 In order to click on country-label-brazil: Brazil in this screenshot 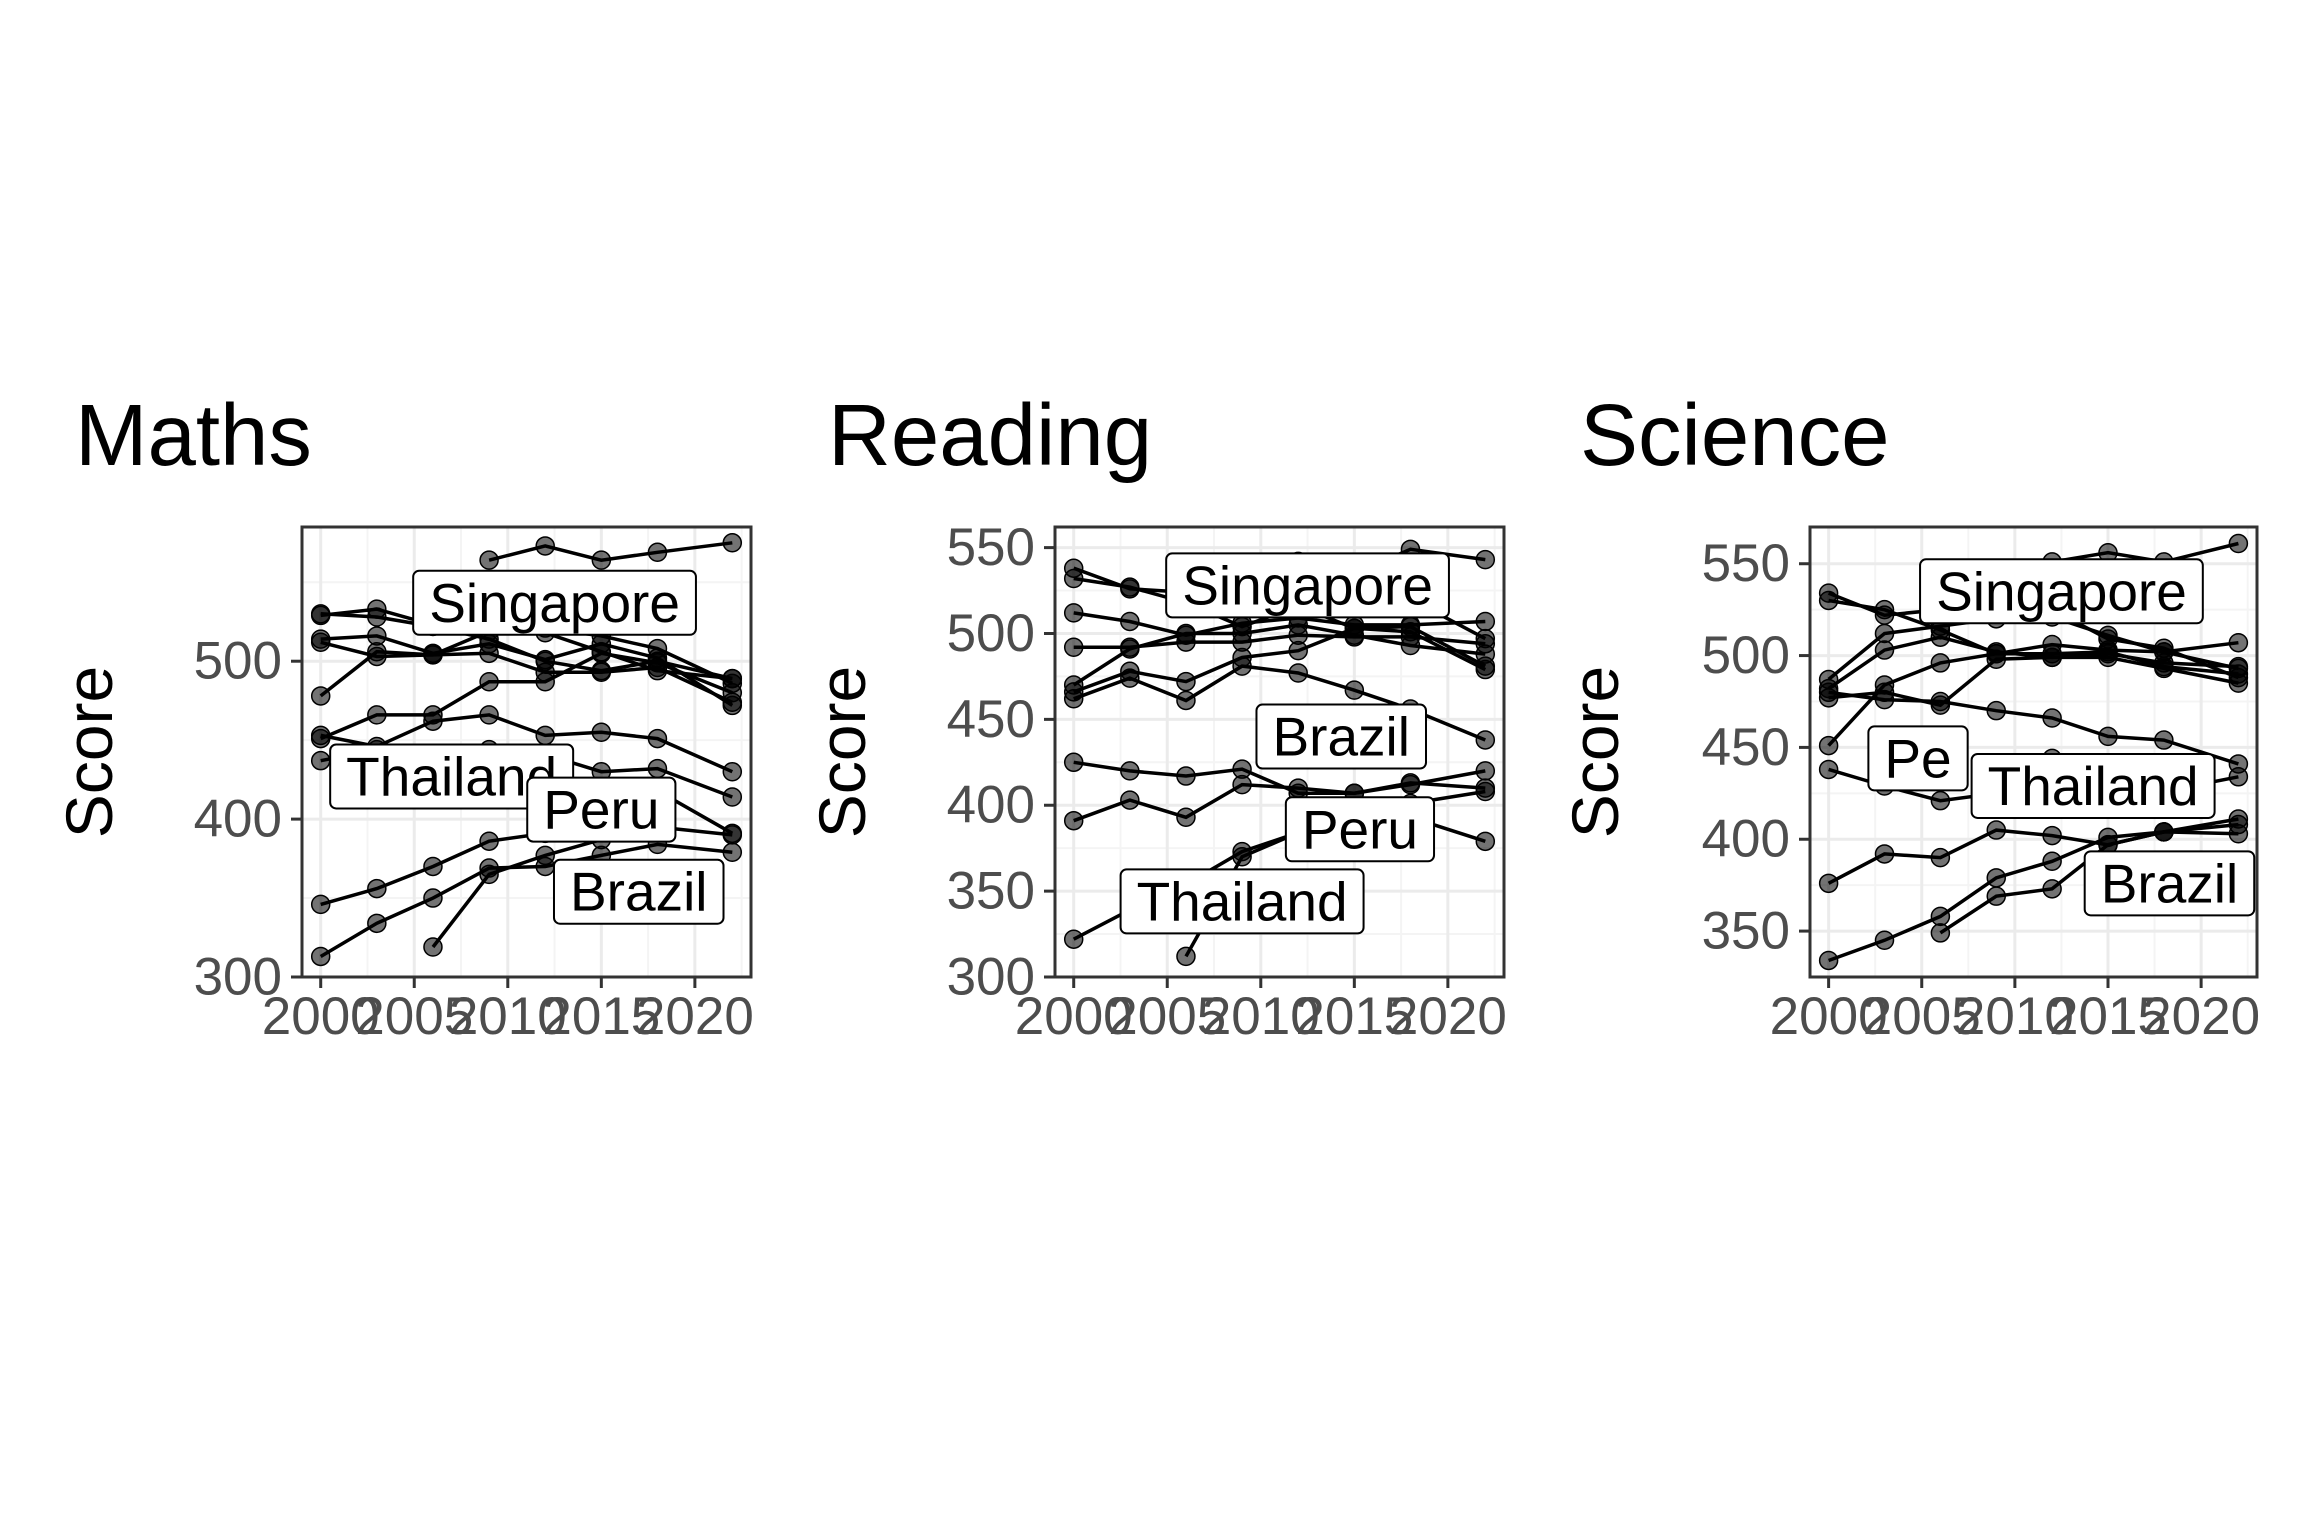, I will do `click(638, 891)`.